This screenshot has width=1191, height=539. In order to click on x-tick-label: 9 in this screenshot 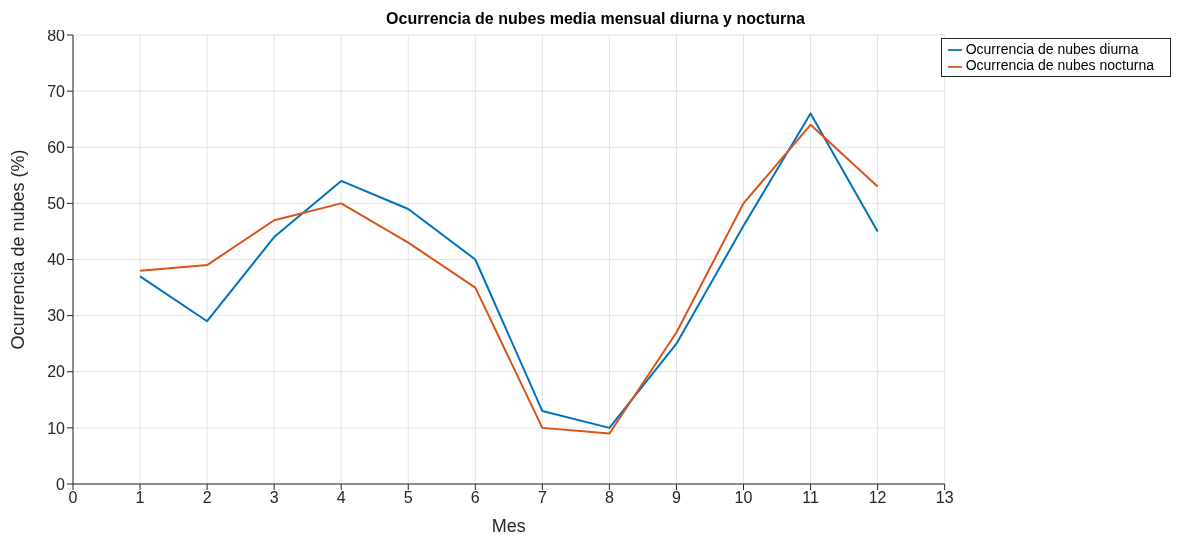, I will do `click(676, 498)`.